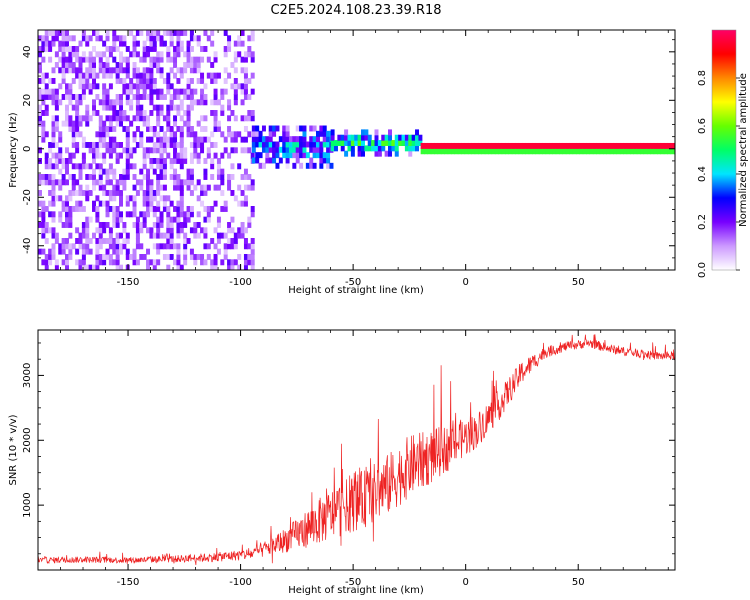 Image resolution: width=750 pixels, height=600 pixels. I want to click on spectrogram-y-tick-label: 20, so click(27, 100).